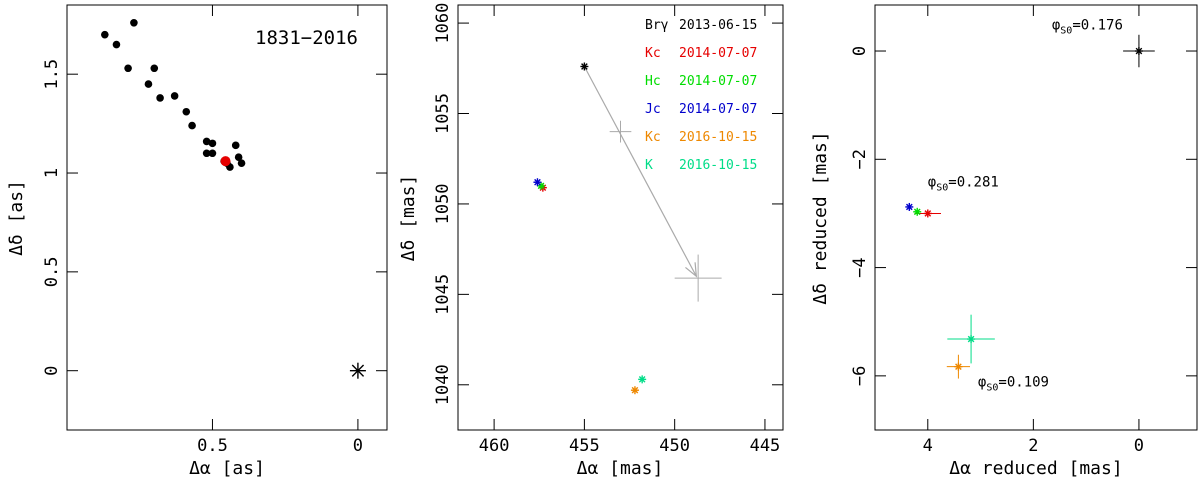 The height and width of the screenshot is (485, 1200). What do you see at coordinates (928, 446) in the screenshot?
I see `x-tick-label: 4` at bounding box center [928, 446].